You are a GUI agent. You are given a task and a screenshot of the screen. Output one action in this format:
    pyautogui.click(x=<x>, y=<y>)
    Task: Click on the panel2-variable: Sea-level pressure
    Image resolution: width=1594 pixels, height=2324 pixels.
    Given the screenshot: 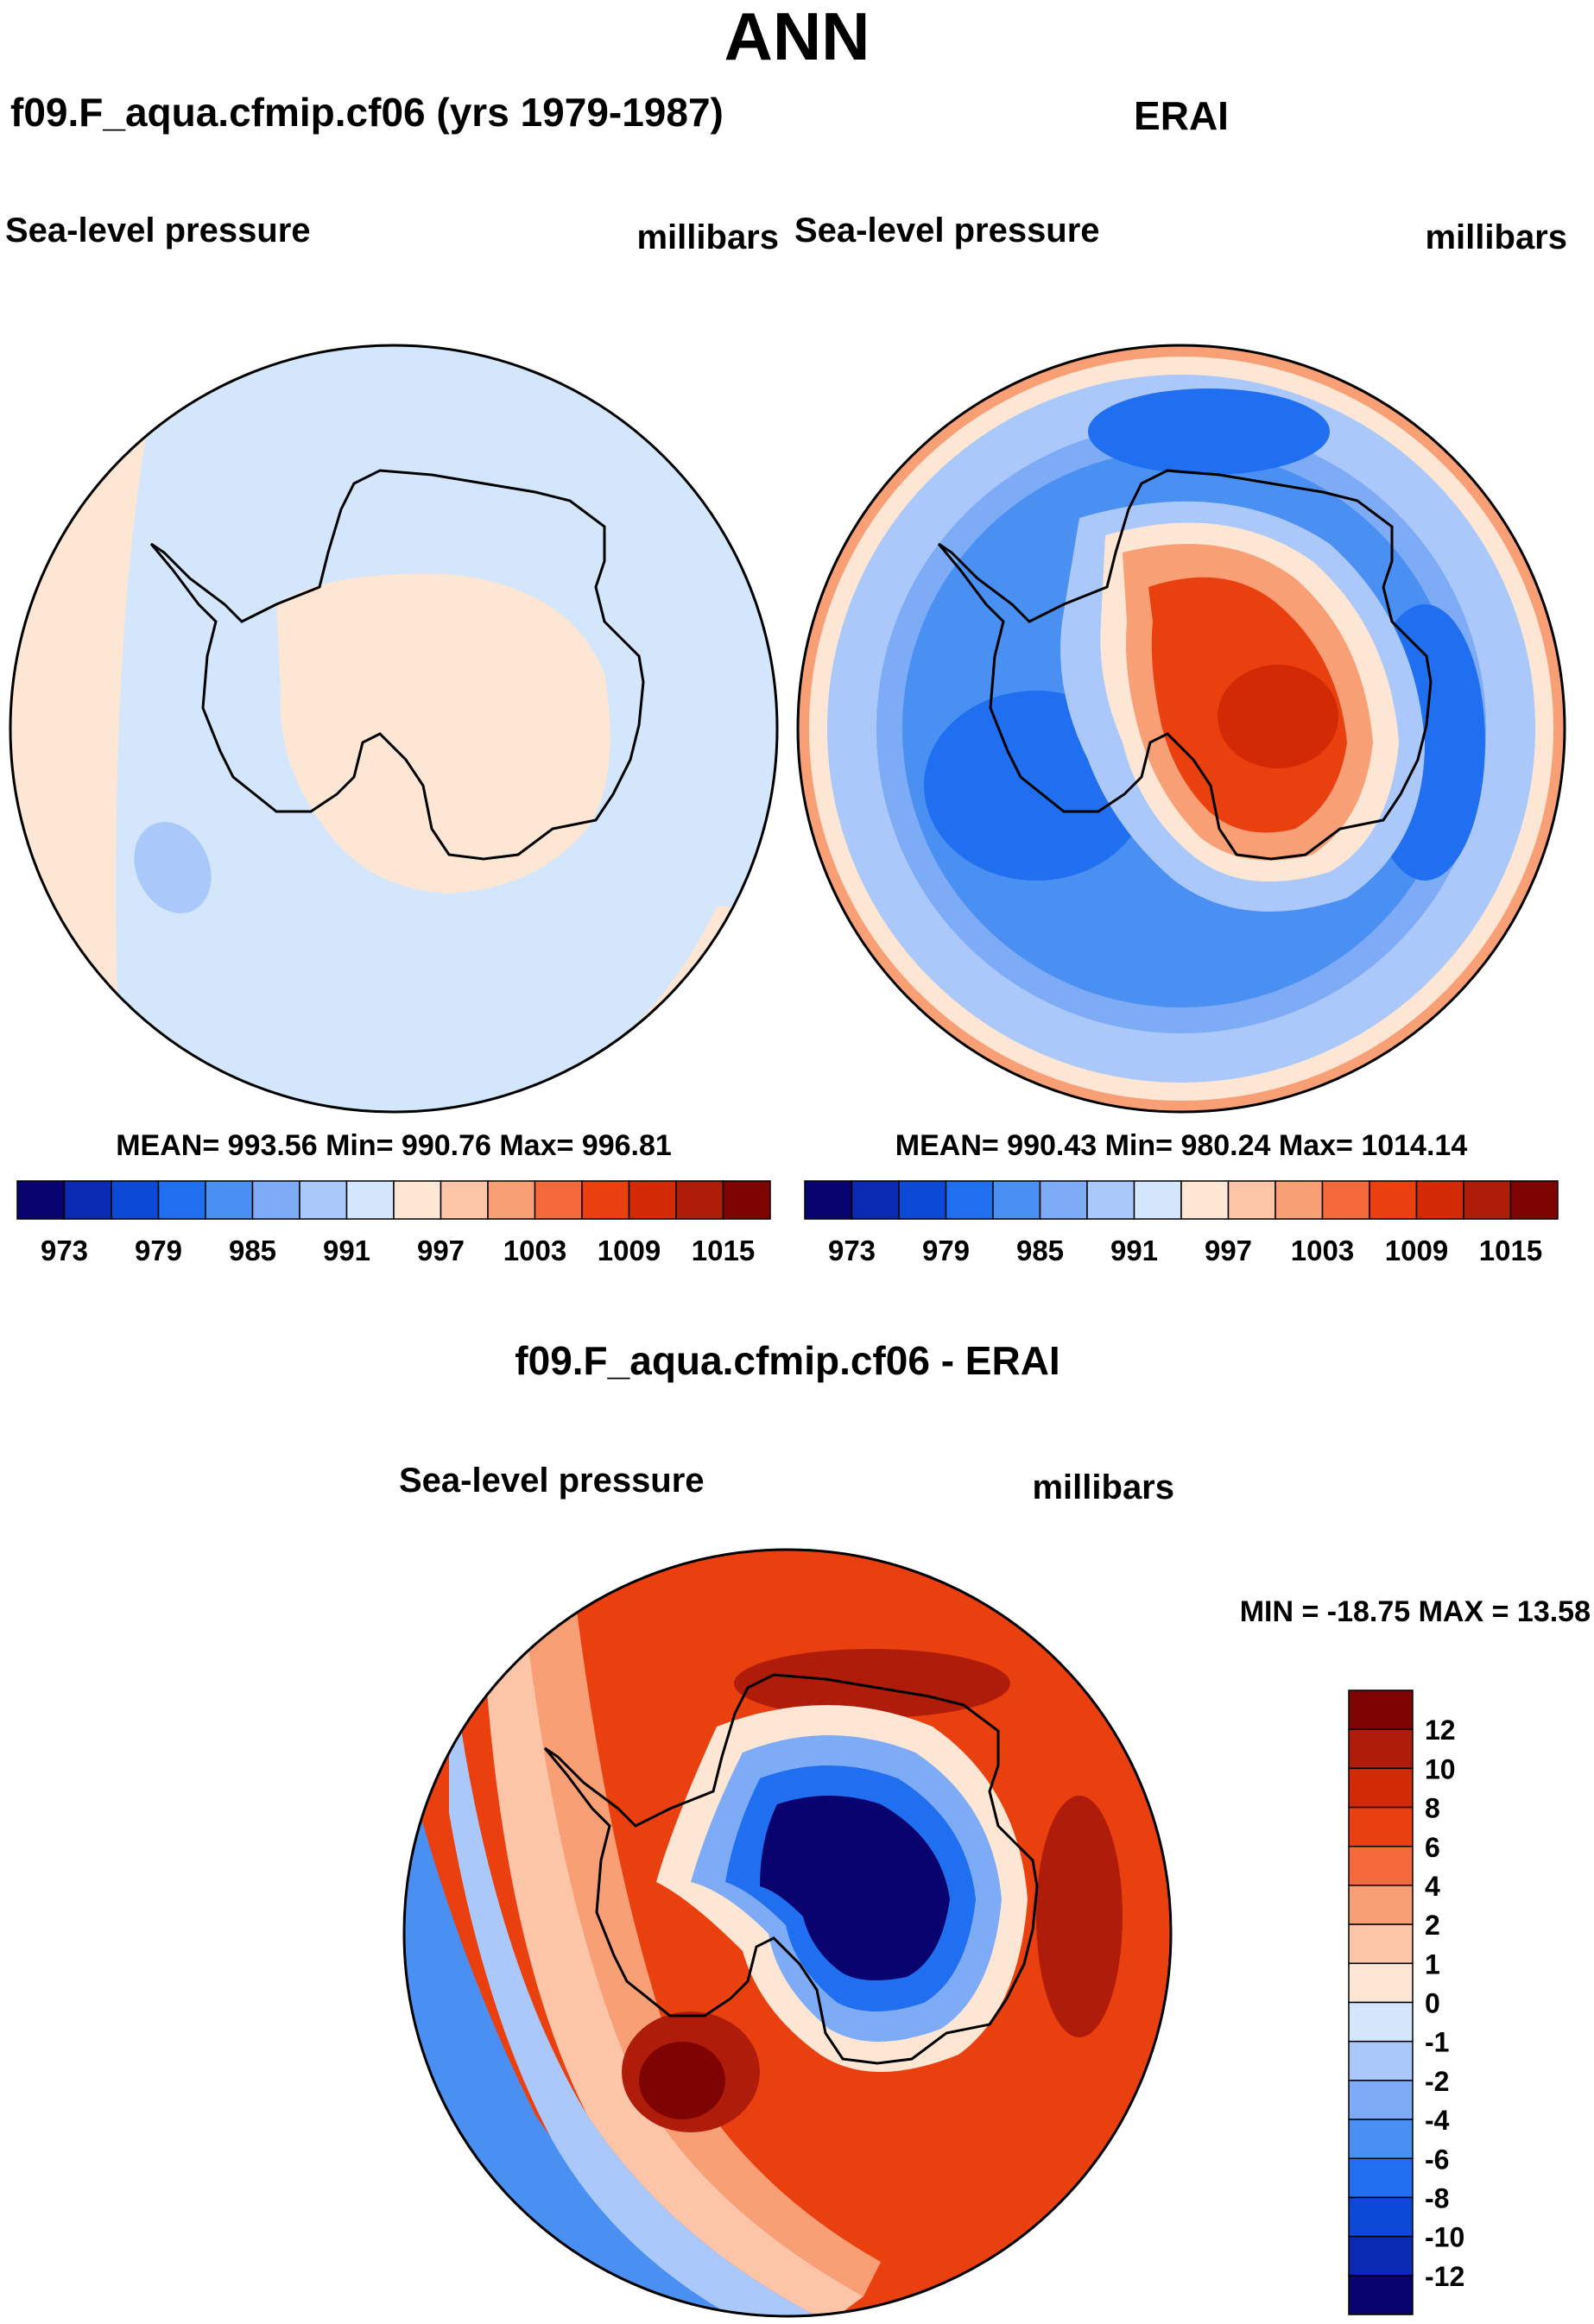 What is the action you would take?
    pyautogui.click(x=947, y=231)
    